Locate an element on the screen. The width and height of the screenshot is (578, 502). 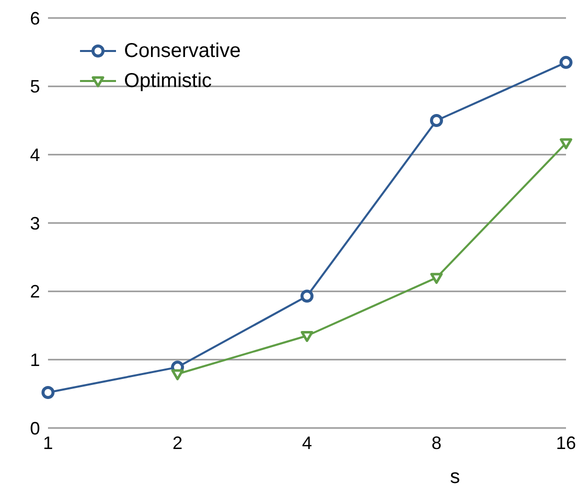
y-tick-label: 5 is located at coordinates (35, 86).